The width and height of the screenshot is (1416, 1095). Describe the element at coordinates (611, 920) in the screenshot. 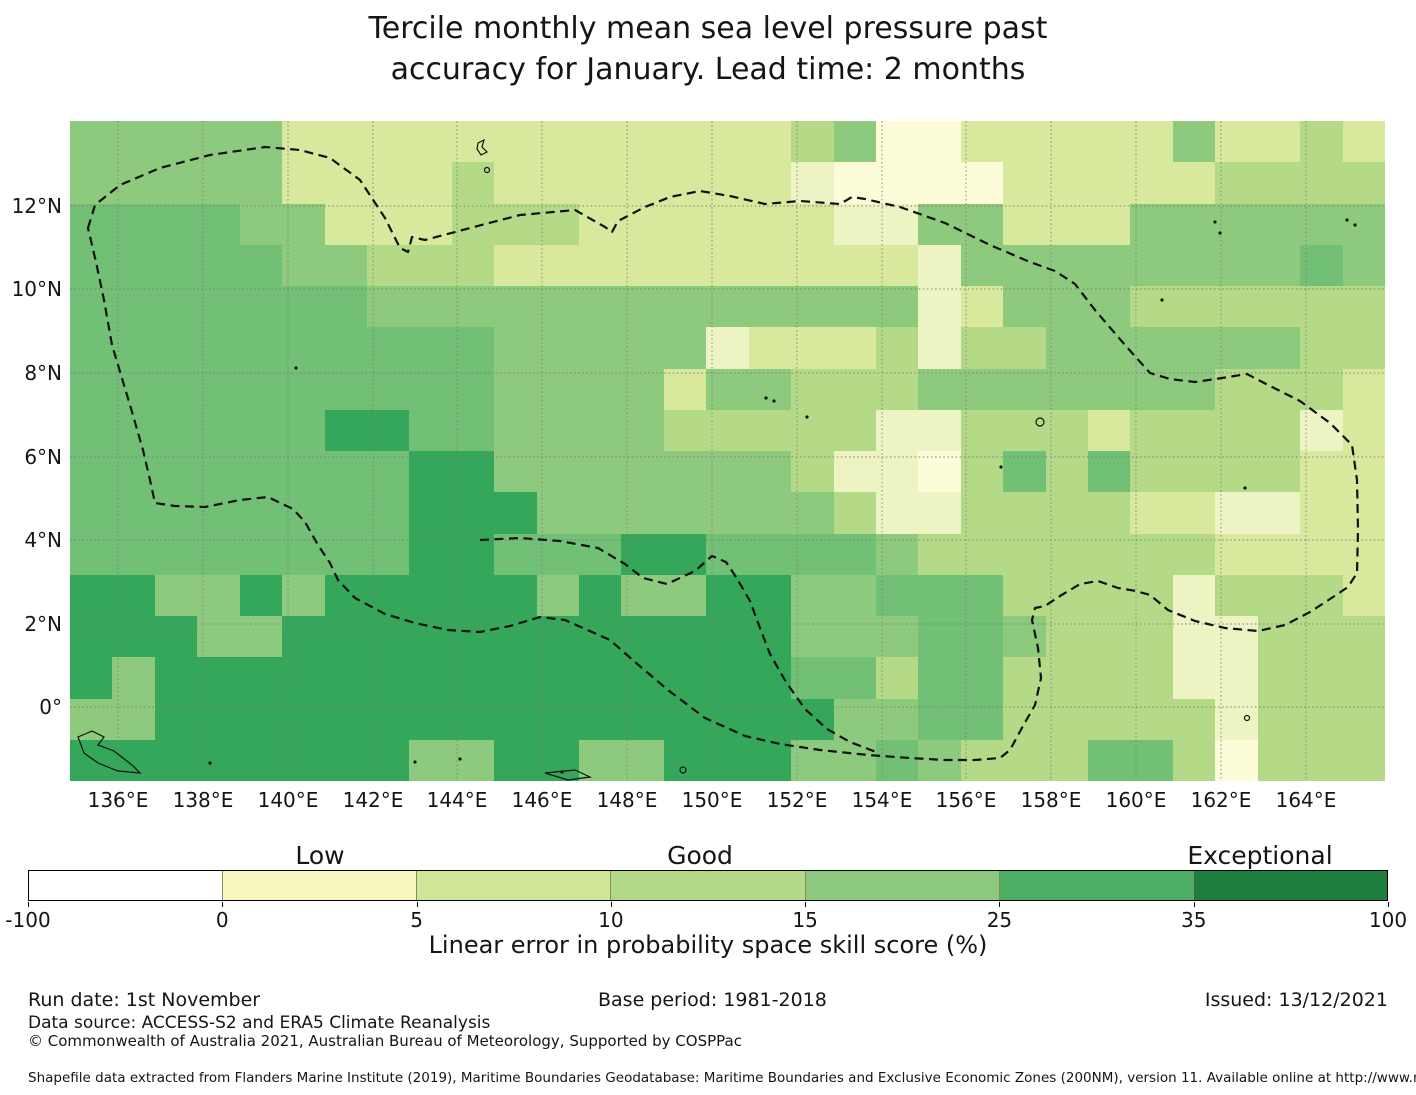

I see `colorbar-tick-label: 10` at that location.